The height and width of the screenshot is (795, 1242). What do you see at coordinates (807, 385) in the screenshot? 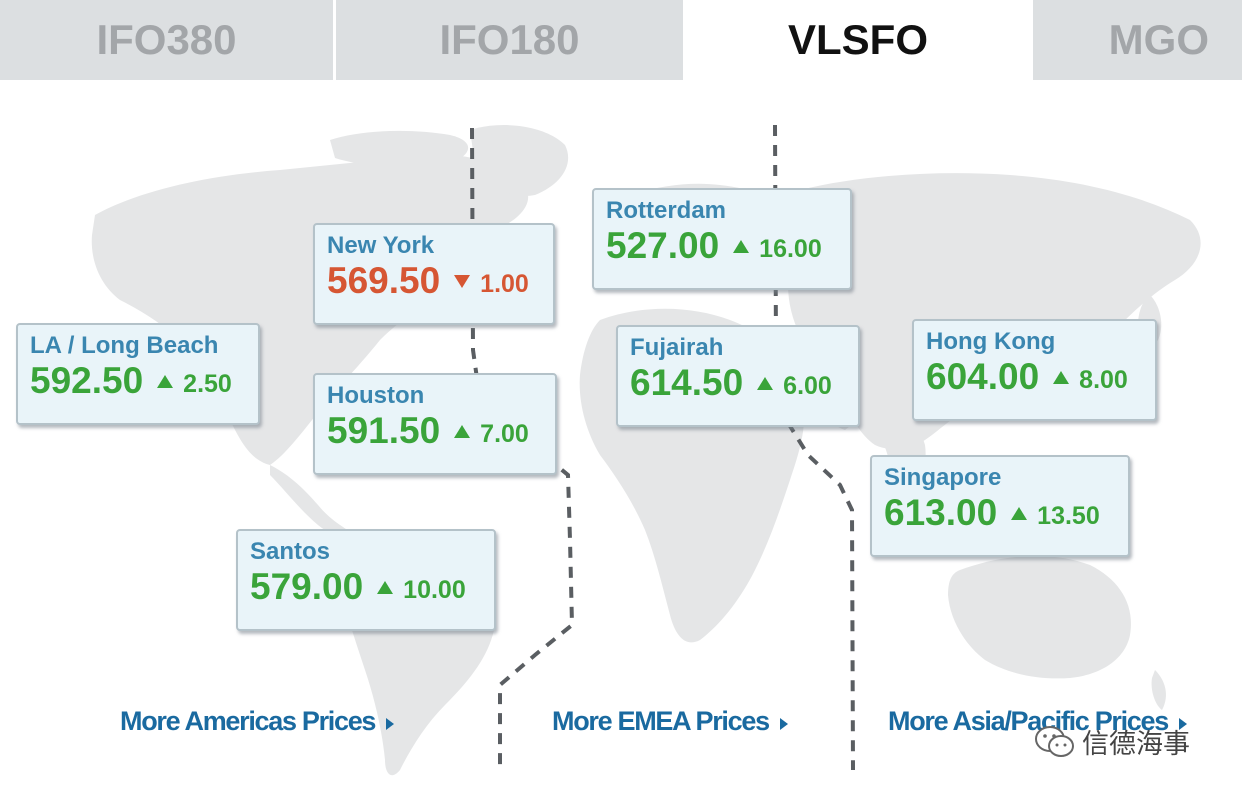
I see `price-change: 6.00` at bounding box center [807, 385].